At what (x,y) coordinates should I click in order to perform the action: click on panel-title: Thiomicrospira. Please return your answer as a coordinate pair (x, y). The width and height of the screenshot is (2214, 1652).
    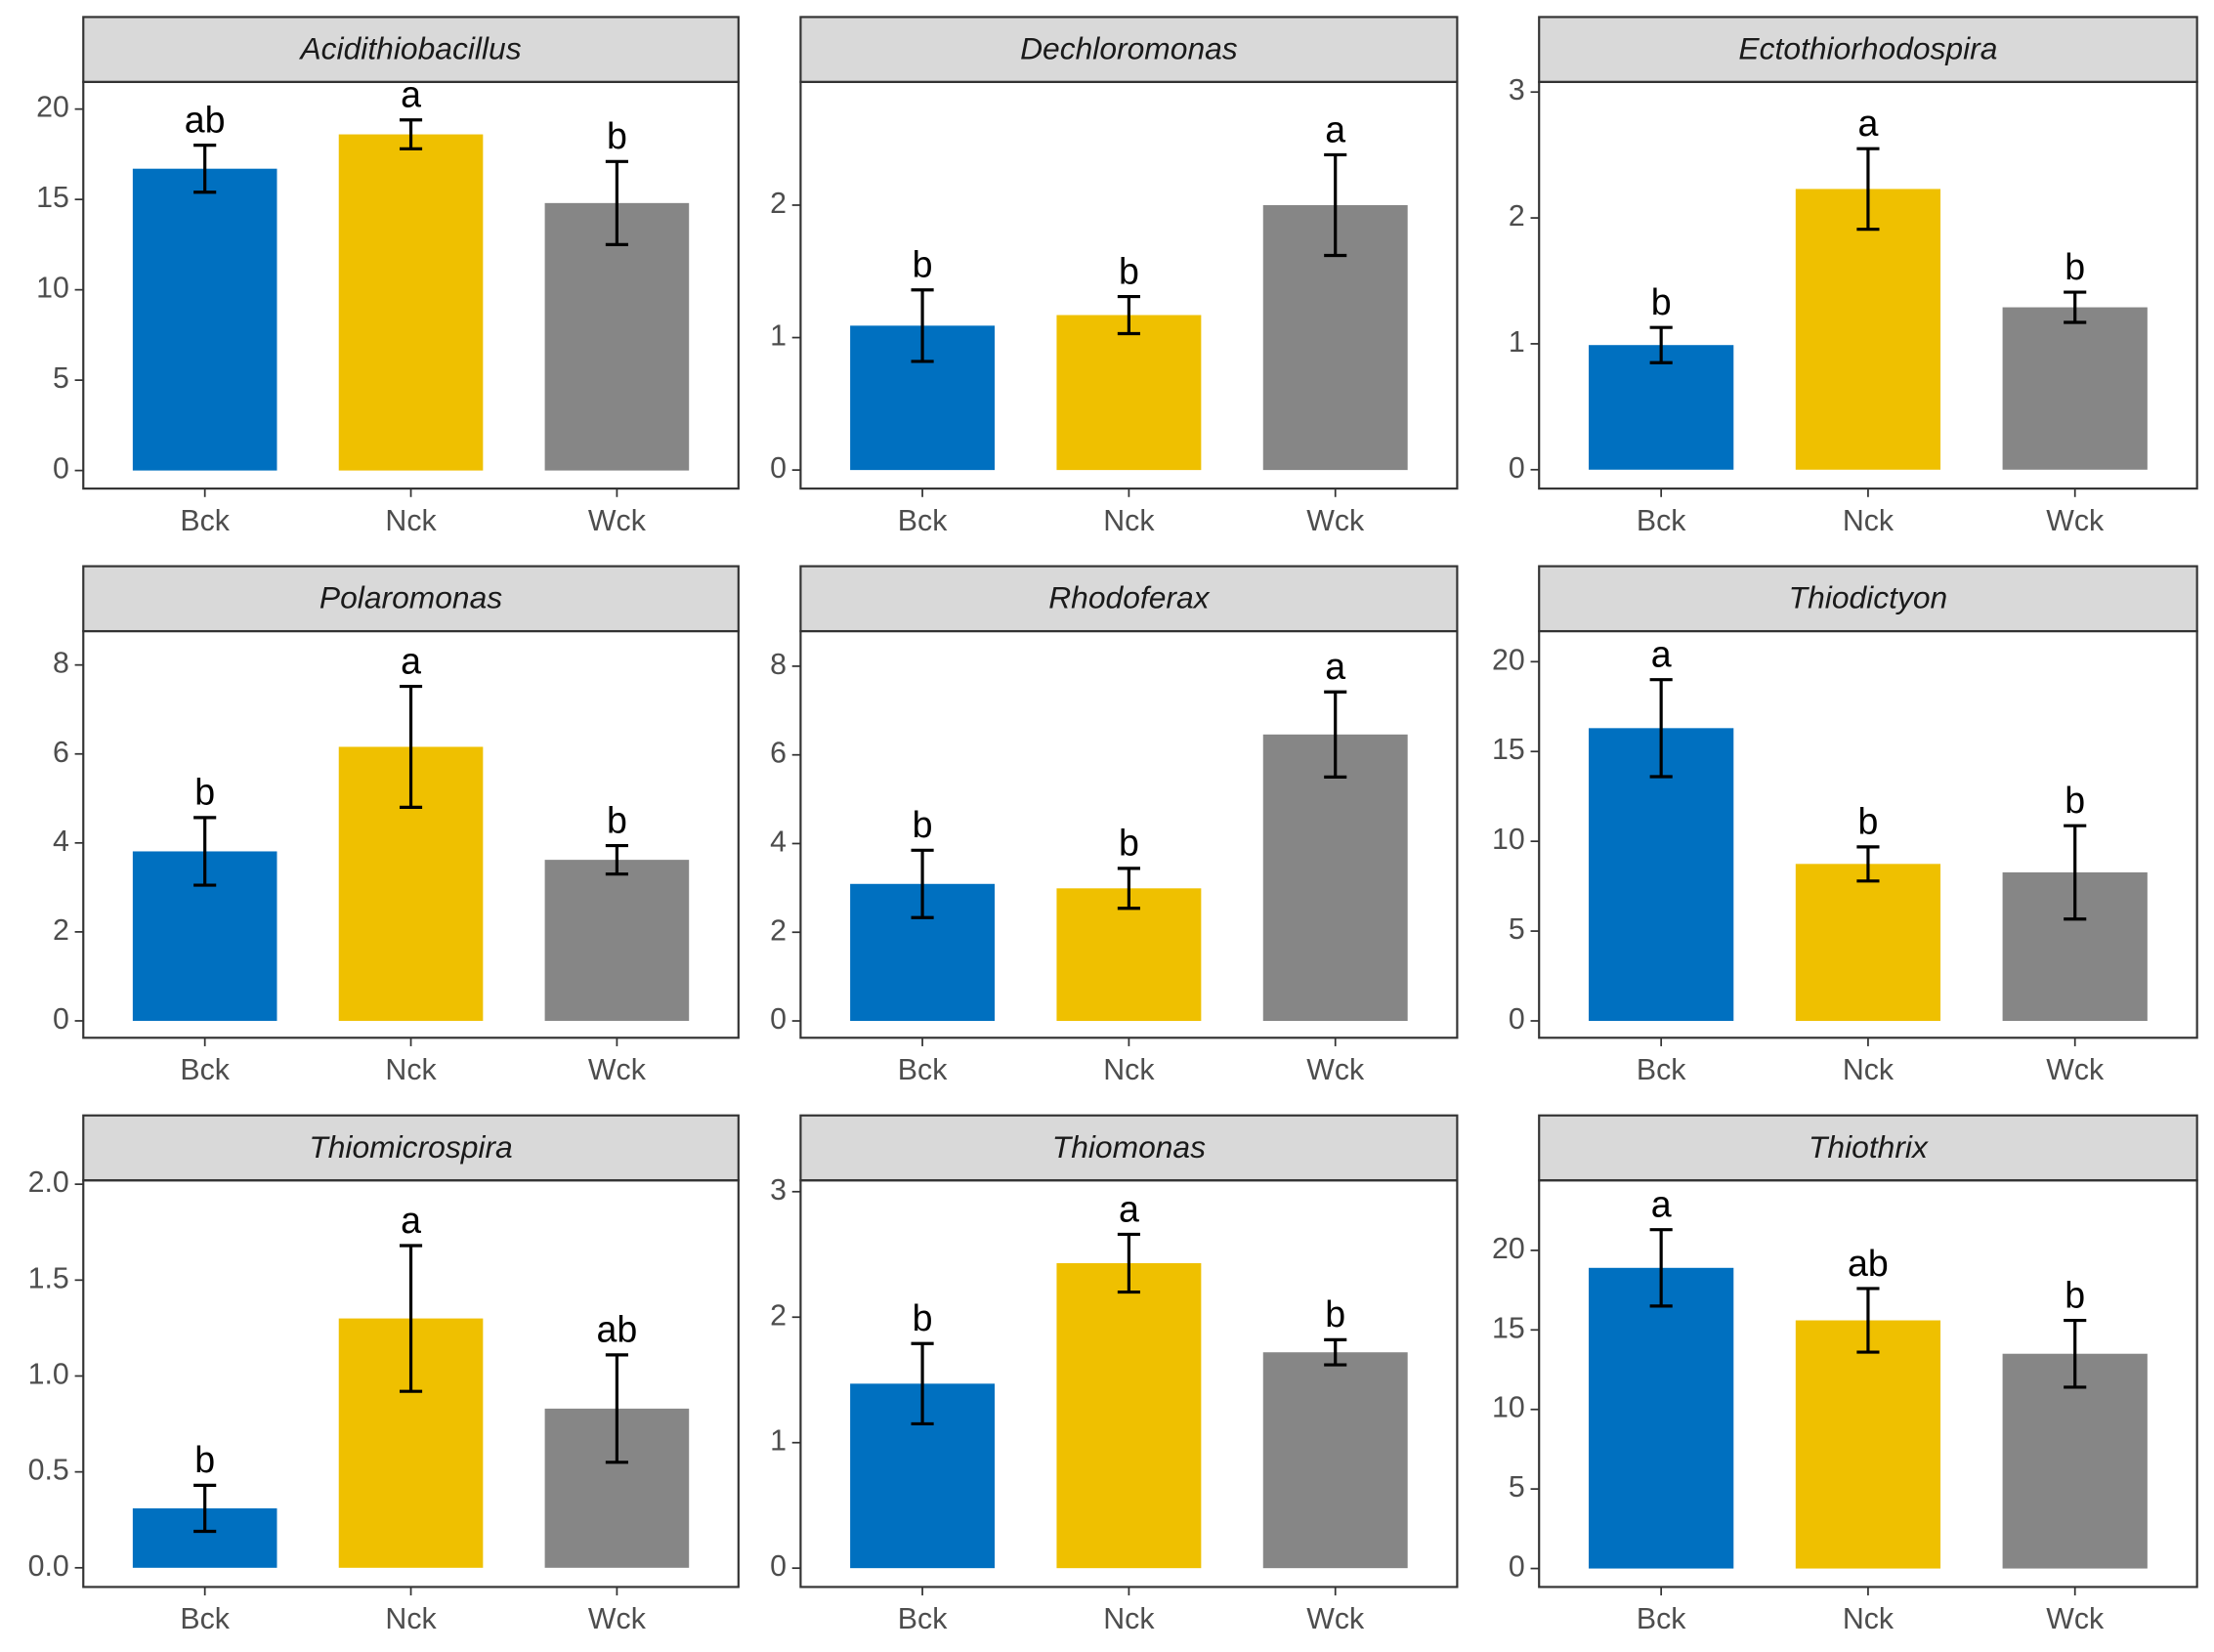
    Looking at the image, I should click on (410, 1147).